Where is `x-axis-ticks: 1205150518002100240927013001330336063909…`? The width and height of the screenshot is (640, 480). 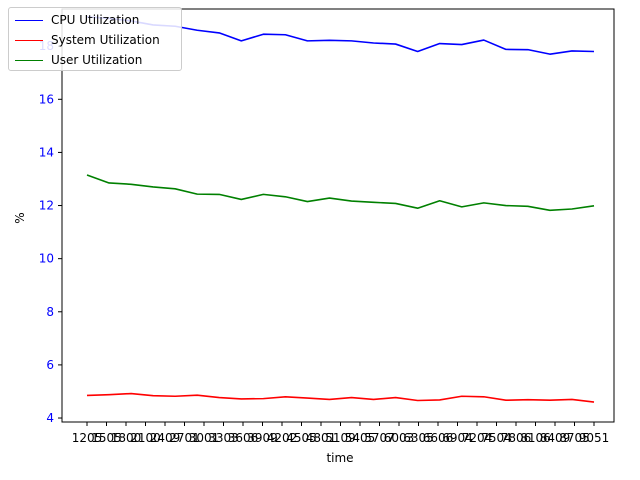 x-axis-ticks: 1205150518002100240927013001330336063909… is located at coordinates (341, 433).